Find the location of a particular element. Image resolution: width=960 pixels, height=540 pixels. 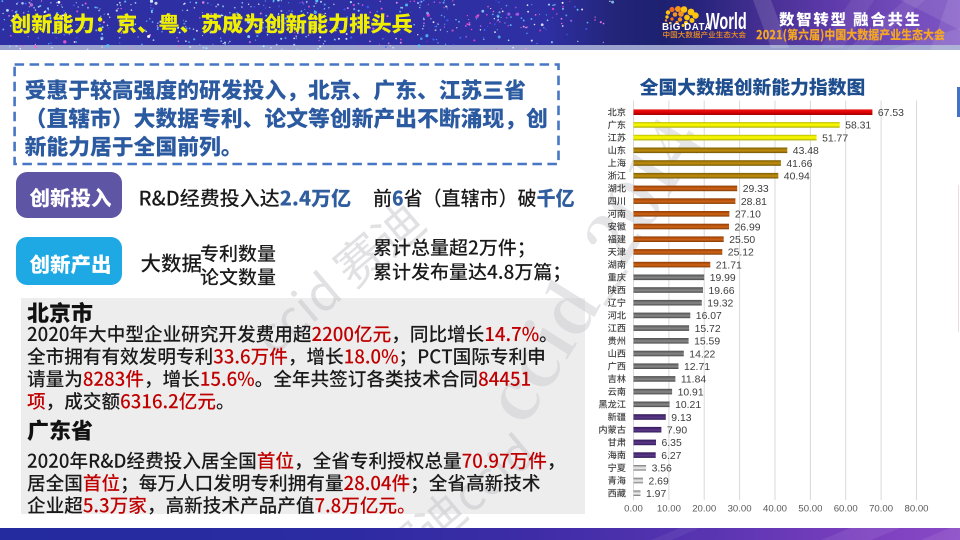

svg-text: 29.33 is located at coordinates (756, 189).